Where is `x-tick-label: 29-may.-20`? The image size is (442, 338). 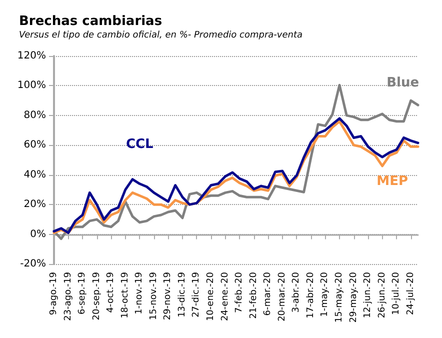 x-tick-label: 29-may.-20 is located at coordinates (353, 297).